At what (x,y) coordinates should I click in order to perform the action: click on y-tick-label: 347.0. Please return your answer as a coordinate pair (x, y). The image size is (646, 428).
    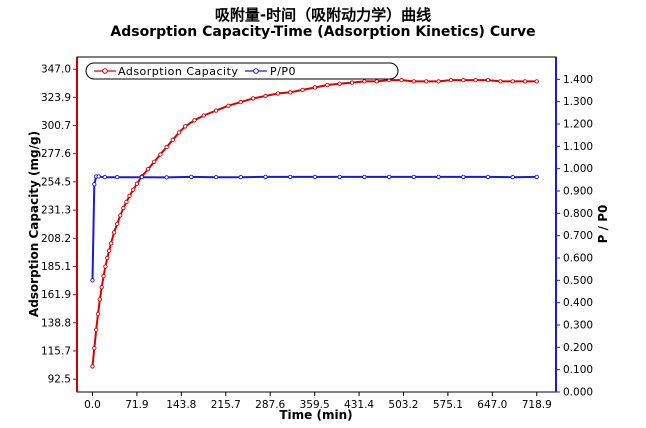
    Looking at the image, I should click on (56, 70).